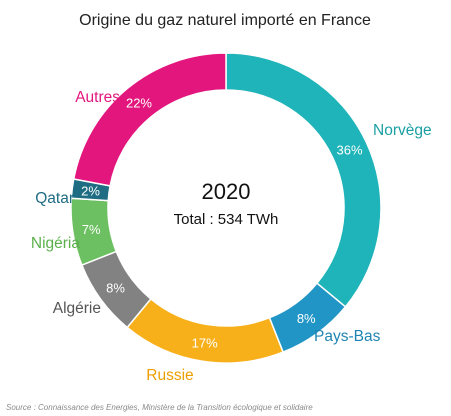  Describe the element at coordinates (139, 102) in the screenshot. I see `percent-label-autres: 22%` at that location.